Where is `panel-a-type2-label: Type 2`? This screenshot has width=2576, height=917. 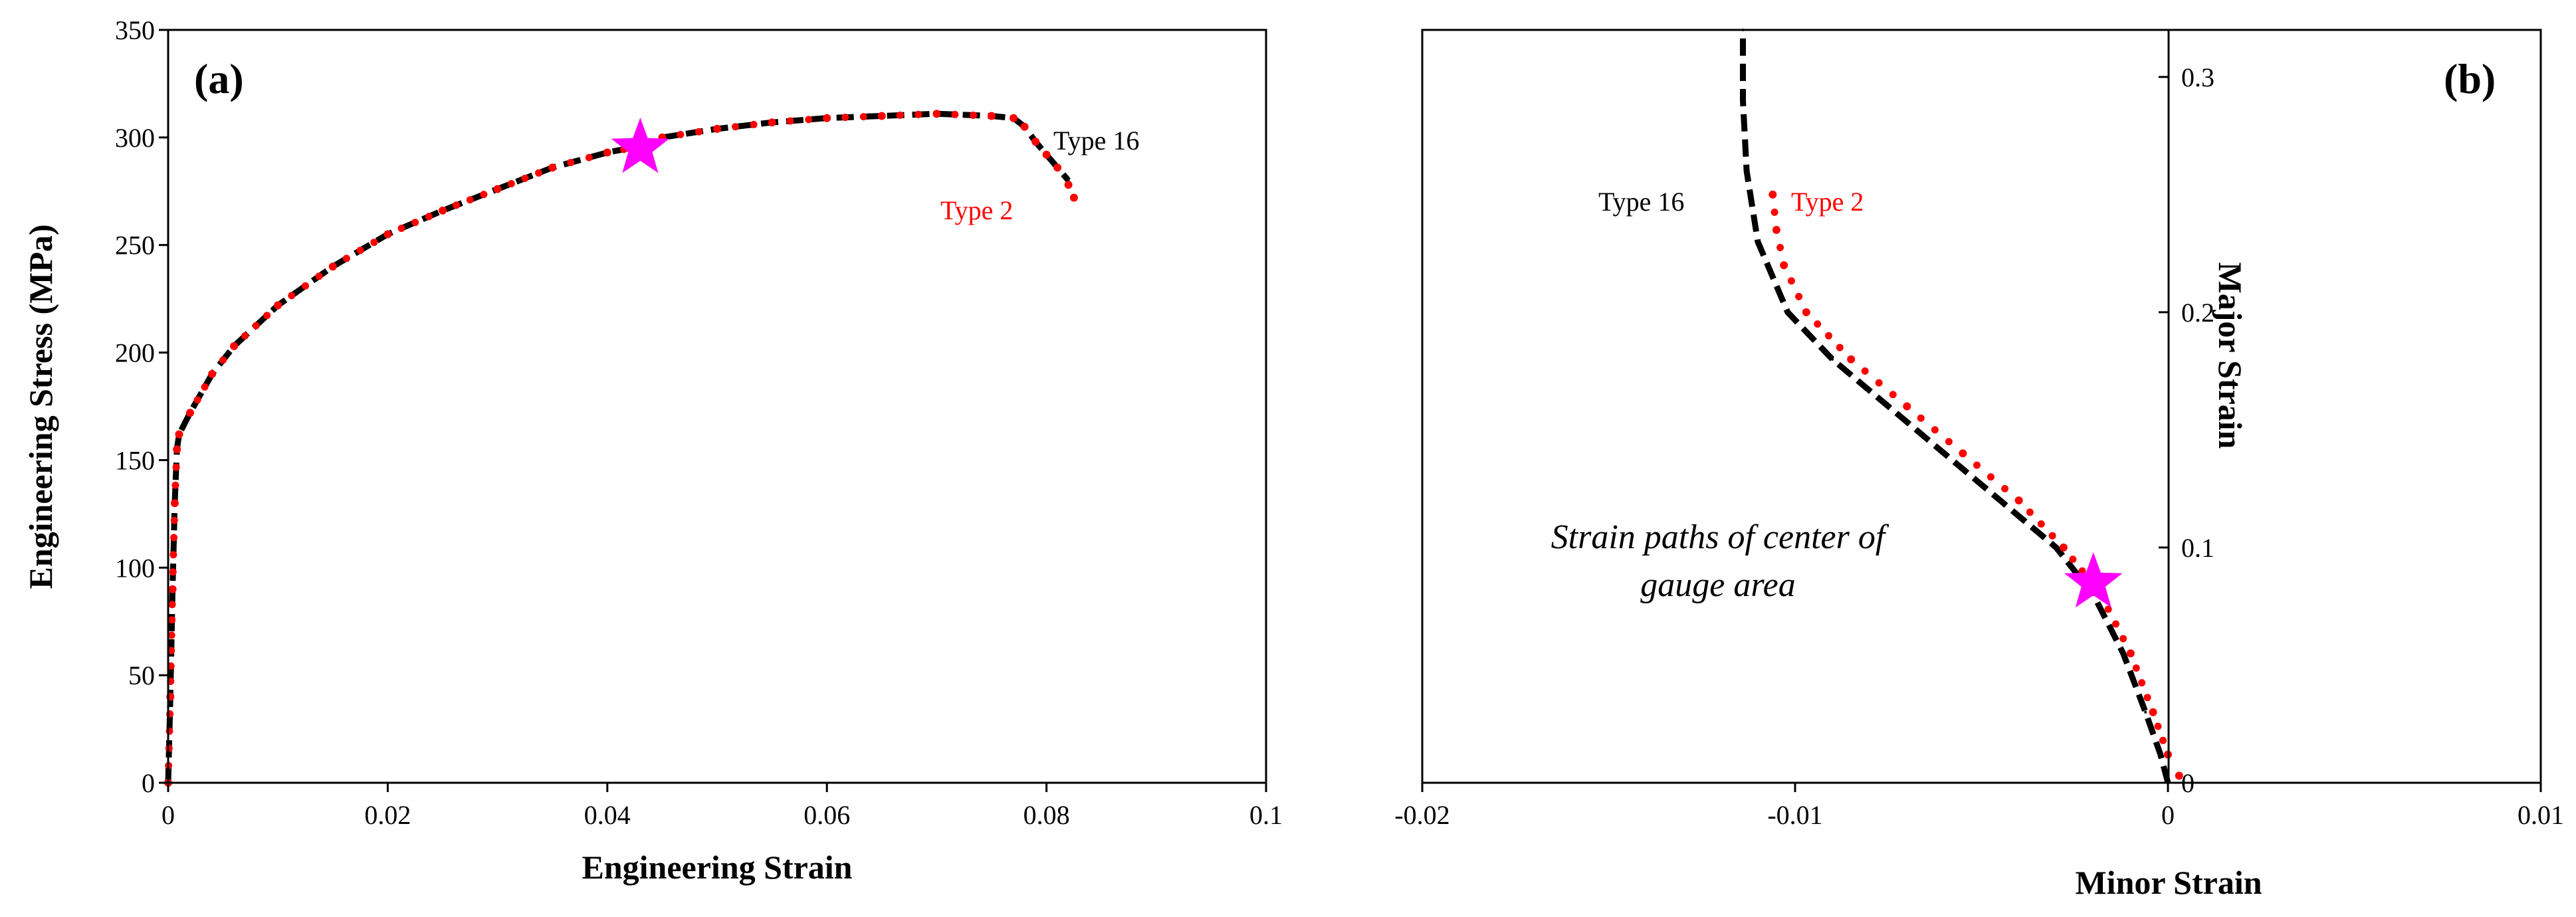
panel-a-type2-label: Type 2 is located at coordinates (976, 210).